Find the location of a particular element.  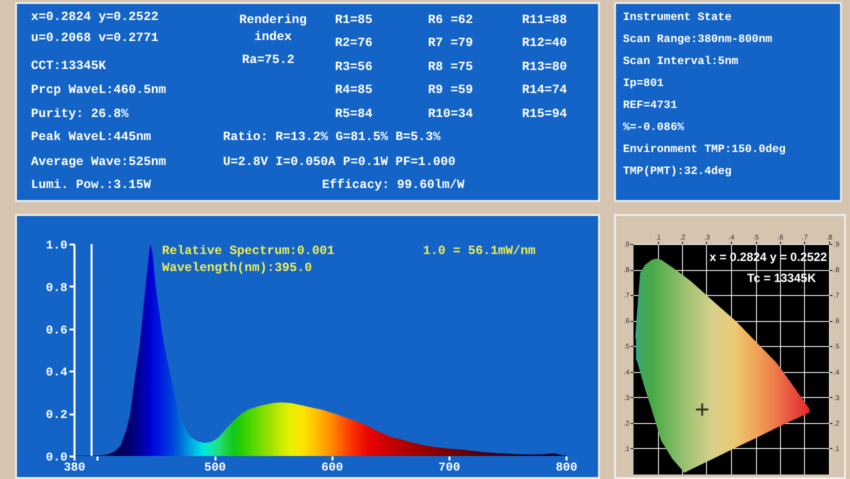

text: R6 =62 is located at coordinates (451, 20).